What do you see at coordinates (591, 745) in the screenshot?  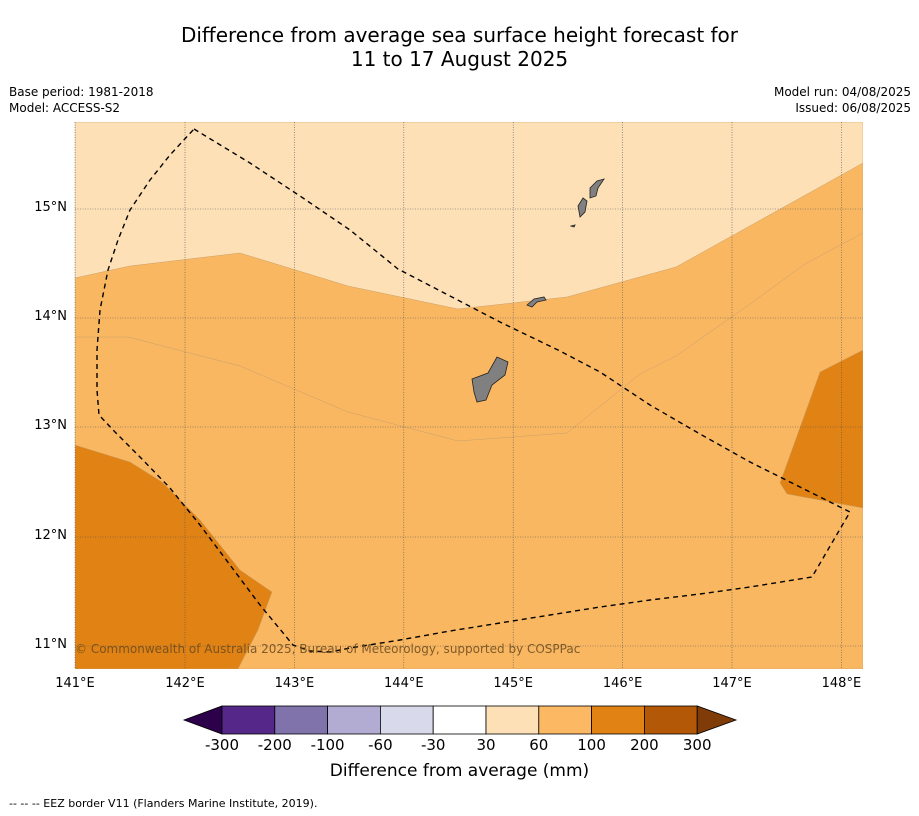 I see `colorbar-tick-label: 100` at bounding box center [591, 745].